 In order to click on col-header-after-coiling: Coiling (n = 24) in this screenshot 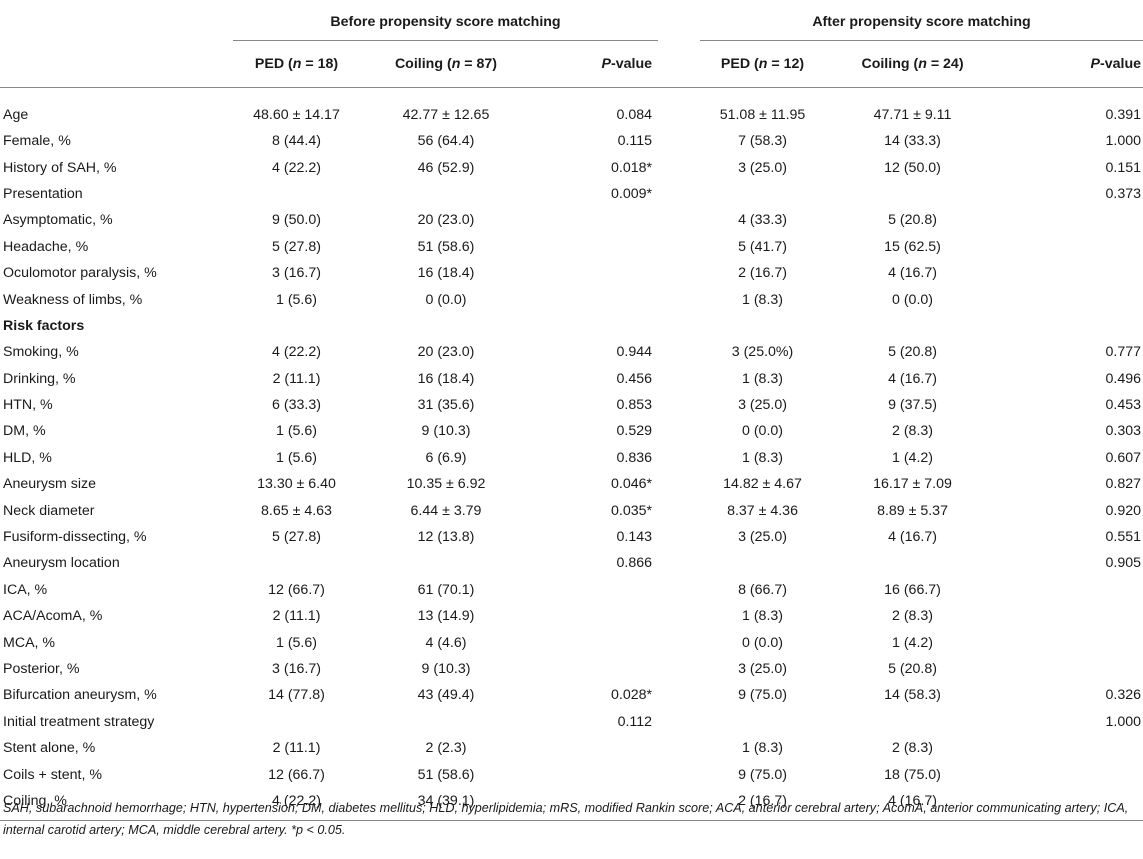, I will do `click(912, 64)`.